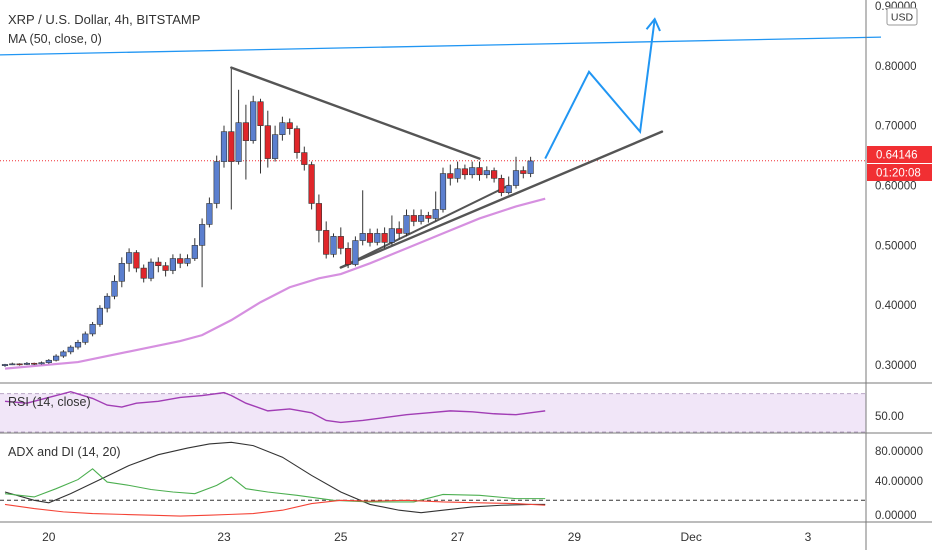 This screenshot has width=932, height=550. I want to click on rsi-legend: RSI (14, close), so click(49, 402).